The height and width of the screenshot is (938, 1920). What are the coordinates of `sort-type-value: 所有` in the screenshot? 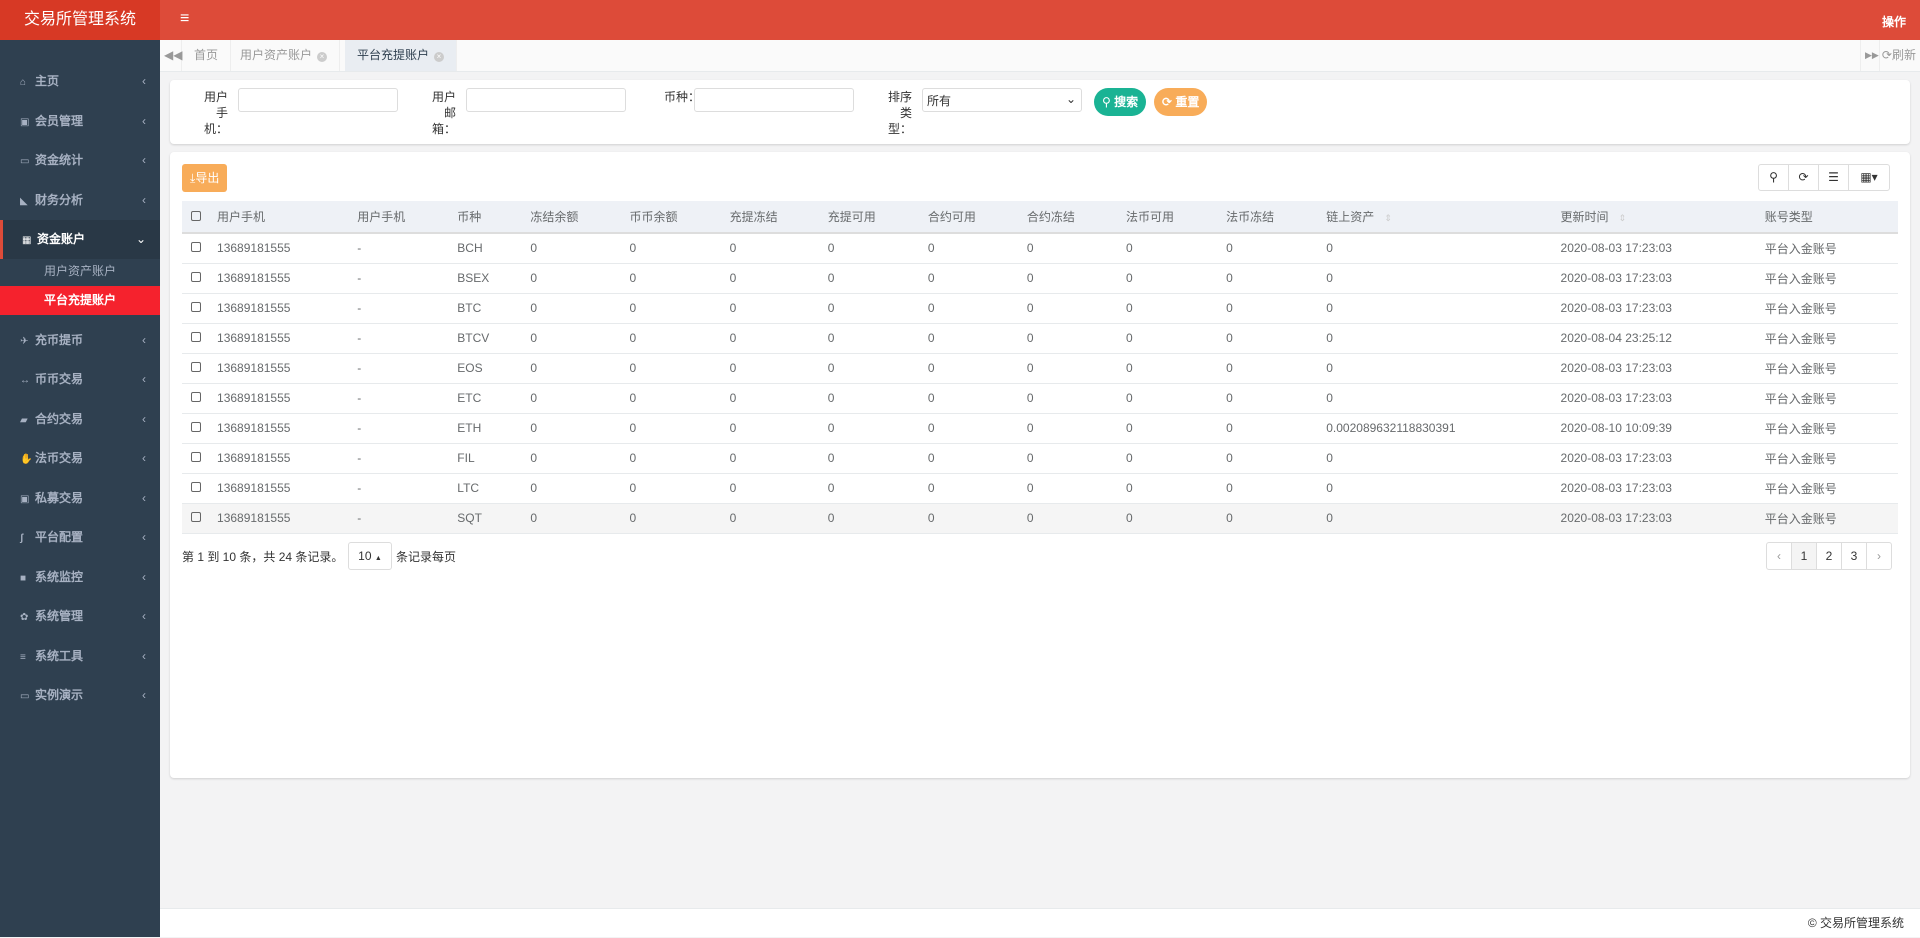 It's located at (939, 101).